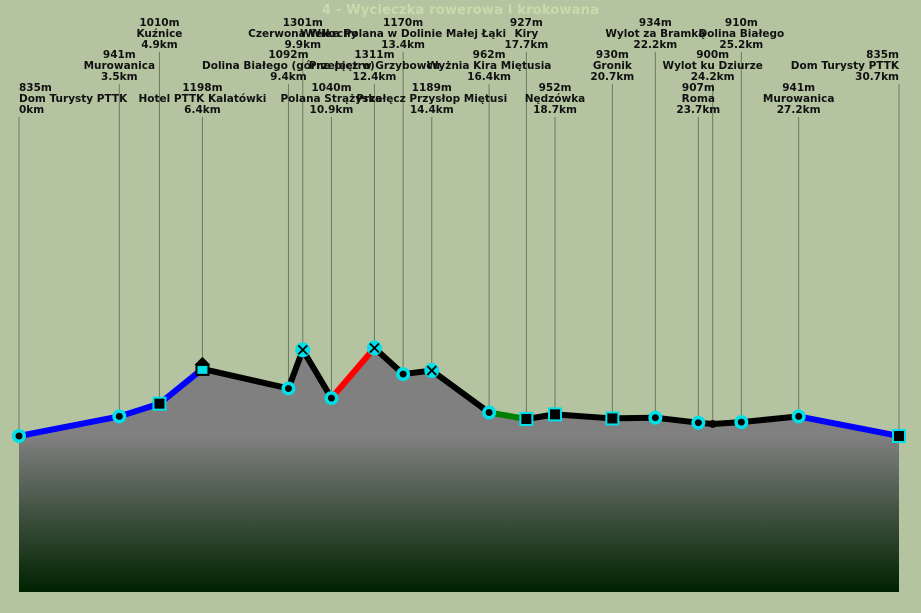 The width and height of the screenshot is (921, 613). I want to click on label-name: Wylot ku Dziurze, so click(713, 66).